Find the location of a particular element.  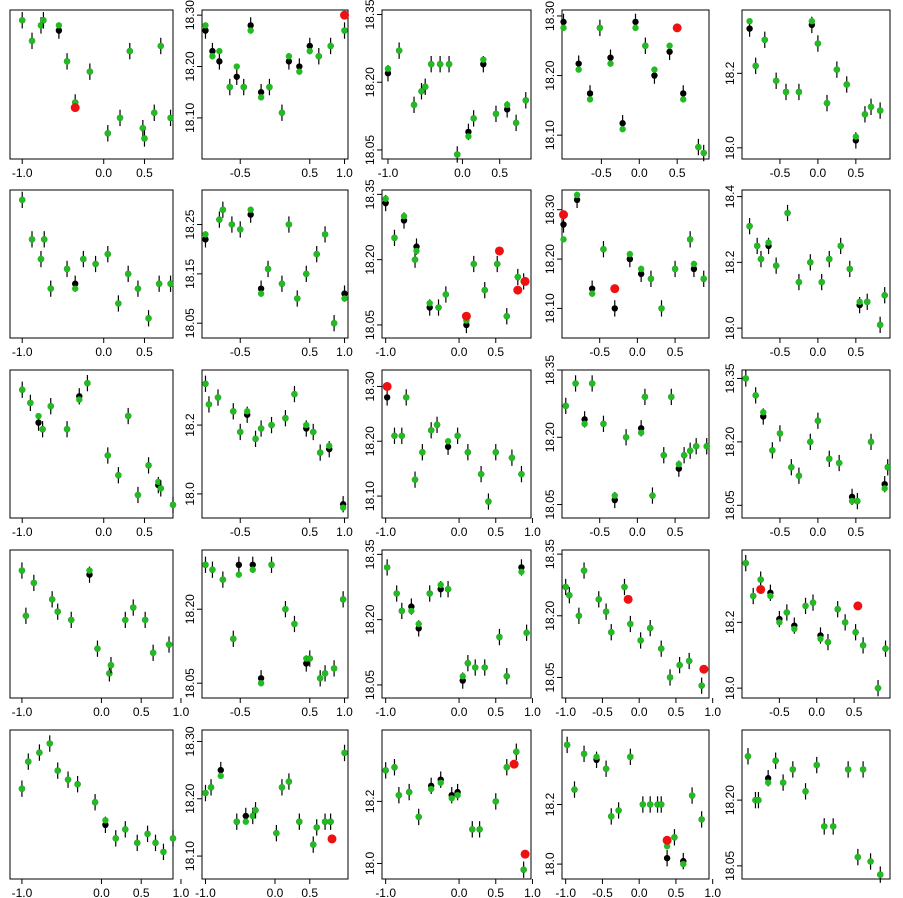

y-tick-label: 18.10 is located at coordinates (550, 308).